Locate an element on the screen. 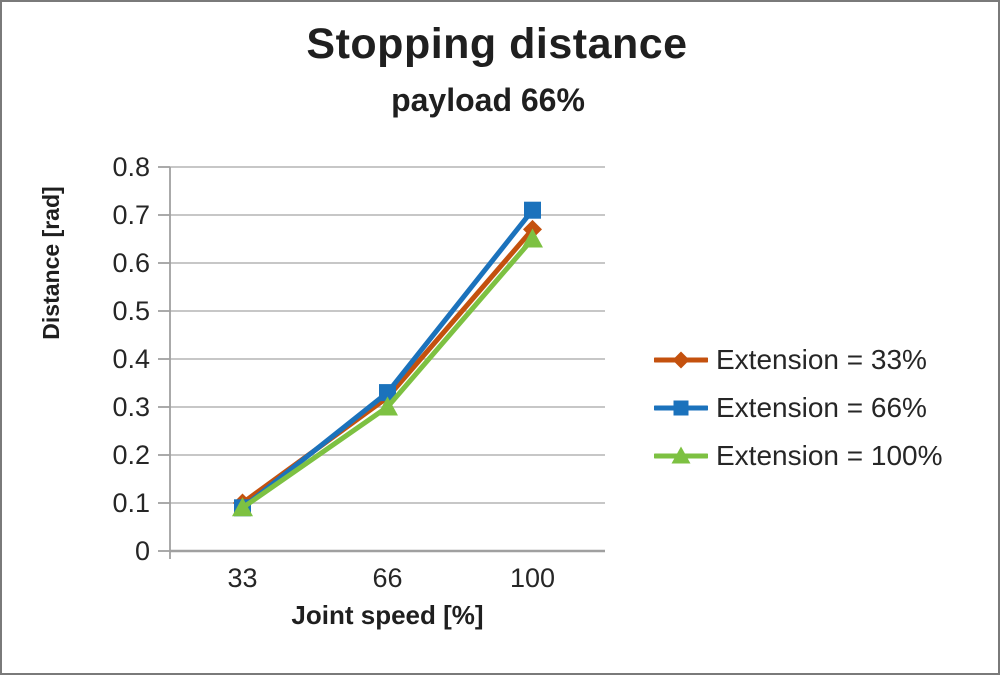 Image resolution: width=1000 pixels, height=675 pixels. y-tick-label: 0.2 is located at coordinates (131, 455).